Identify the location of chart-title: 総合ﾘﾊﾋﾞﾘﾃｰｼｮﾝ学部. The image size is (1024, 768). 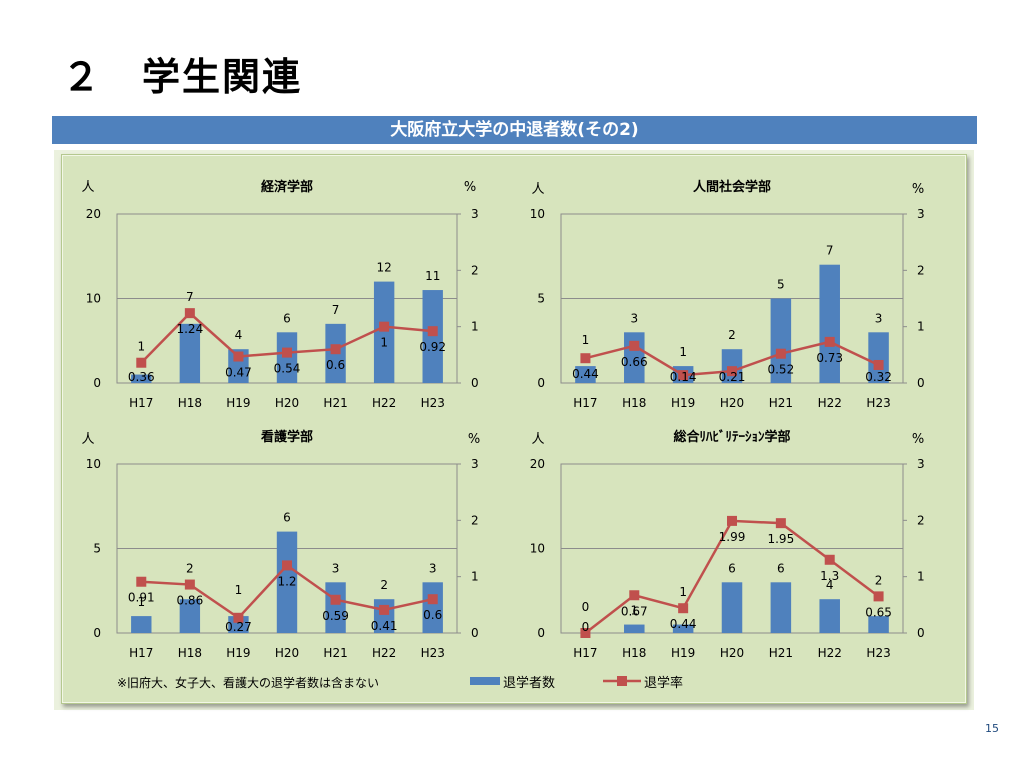
(731, 437).